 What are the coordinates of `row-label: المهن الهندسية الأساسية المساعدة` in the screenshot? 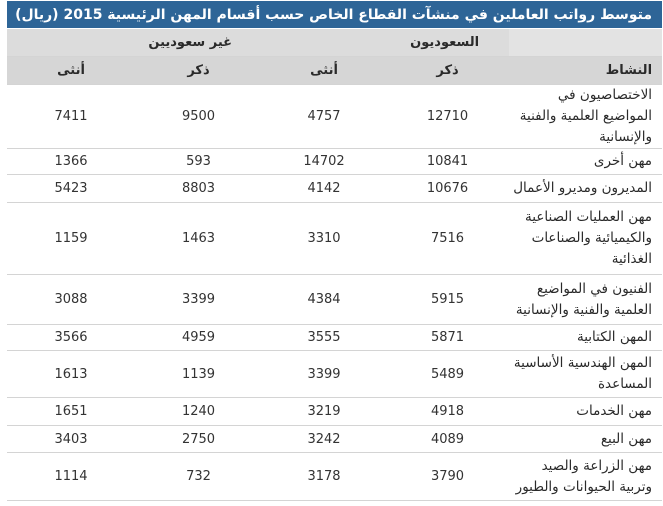 It's located at (586, 374).